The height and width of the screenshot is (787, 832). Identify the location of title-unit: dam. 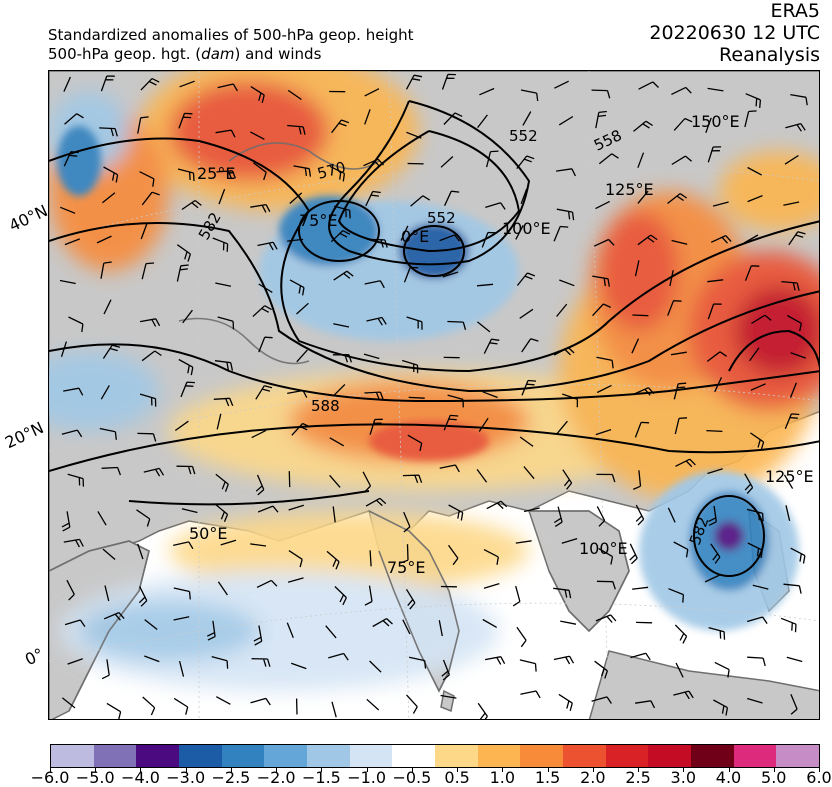
(217, 54).